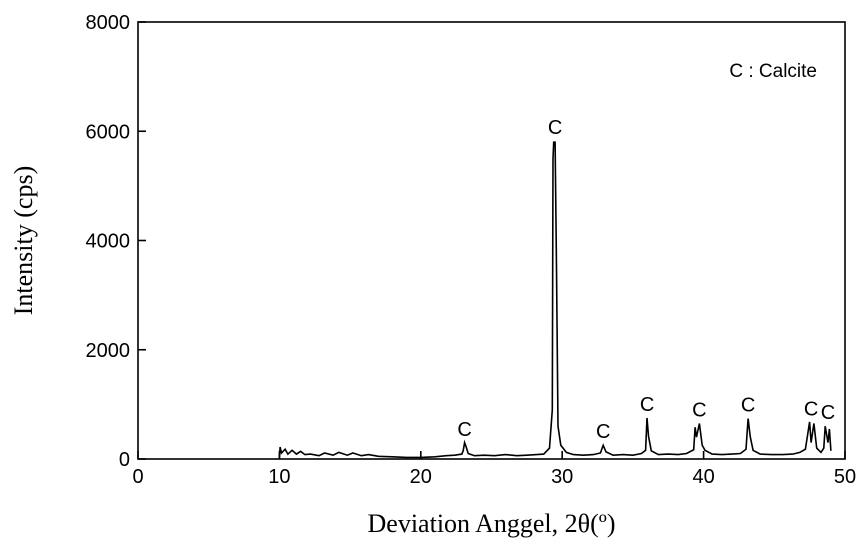 Image resolution: width=858 pixels, height=540 pixels. I want to click on y-tick-label: 0, so click(124, 460).